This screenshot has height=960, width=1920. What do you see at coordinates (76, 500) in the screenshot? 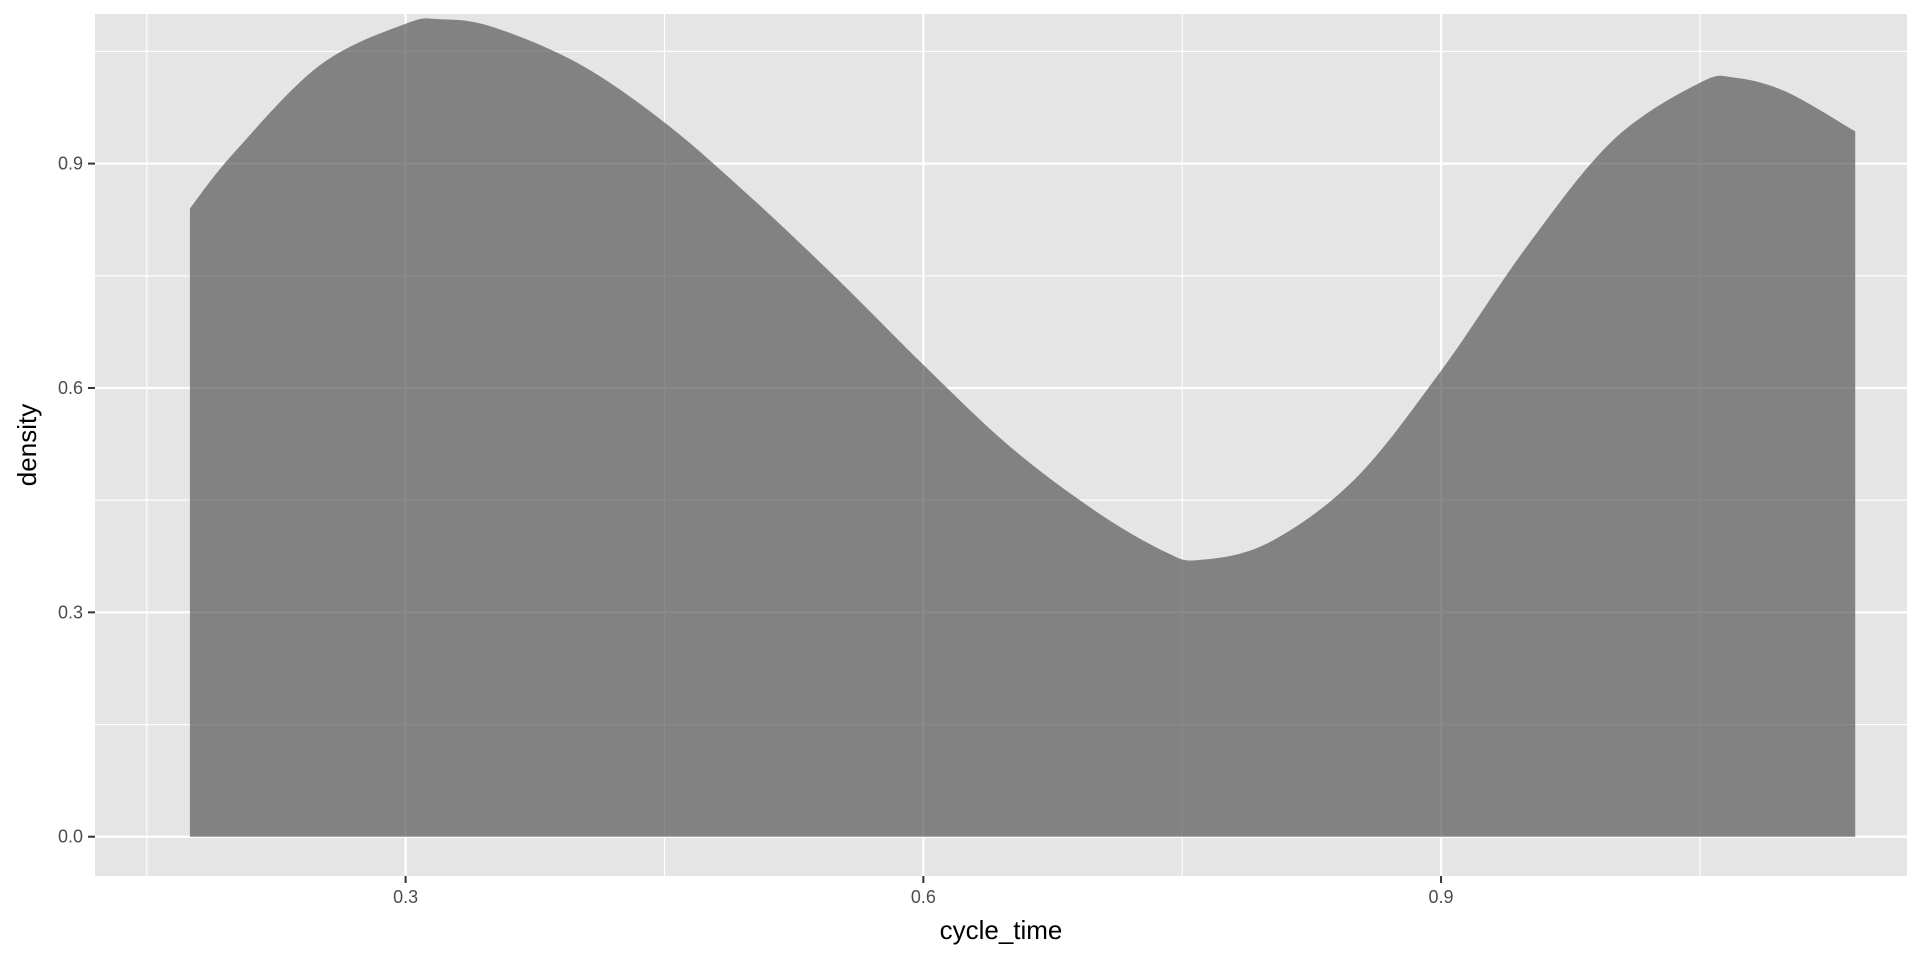
I see `y-axis: 0.0 0.3 0.6 0.9` at bounding box center [76, 500].